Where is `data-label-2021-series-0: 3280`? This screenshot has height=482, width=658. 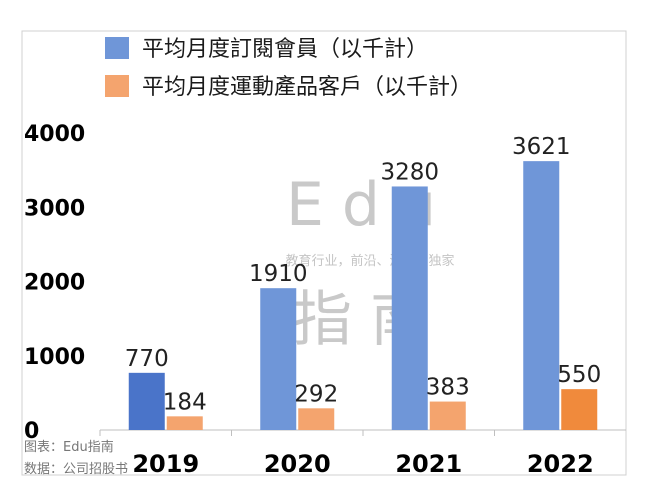 data-label-2021-series-0: 3280 is located at coordinates (409, 172).